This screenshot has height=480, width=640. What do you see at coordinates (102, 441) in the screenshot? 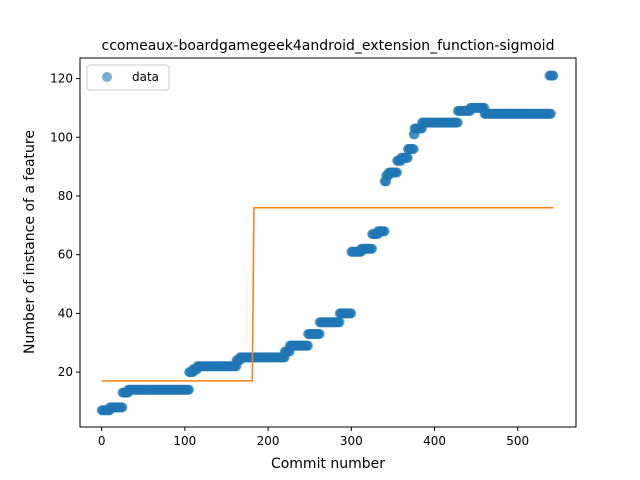
I see `x-tick-label: 0` at bounding box center [102, 441].